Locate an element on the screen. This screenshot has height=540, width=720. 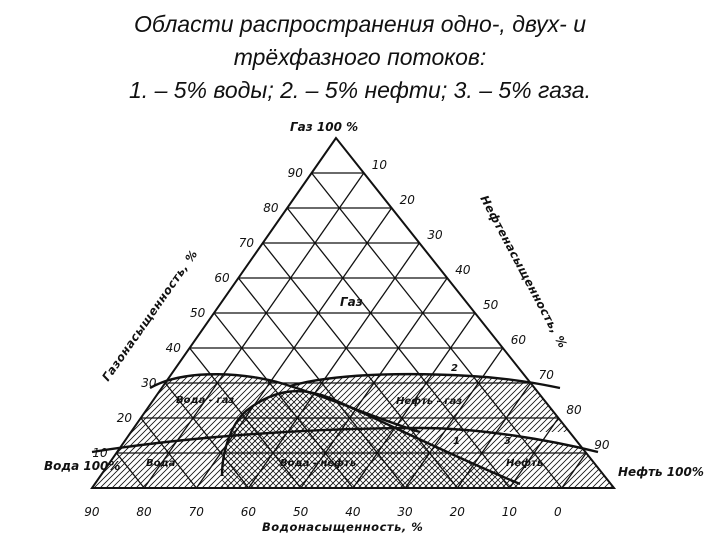
right-tick-label: 50 is located at coordinates (491, 305).